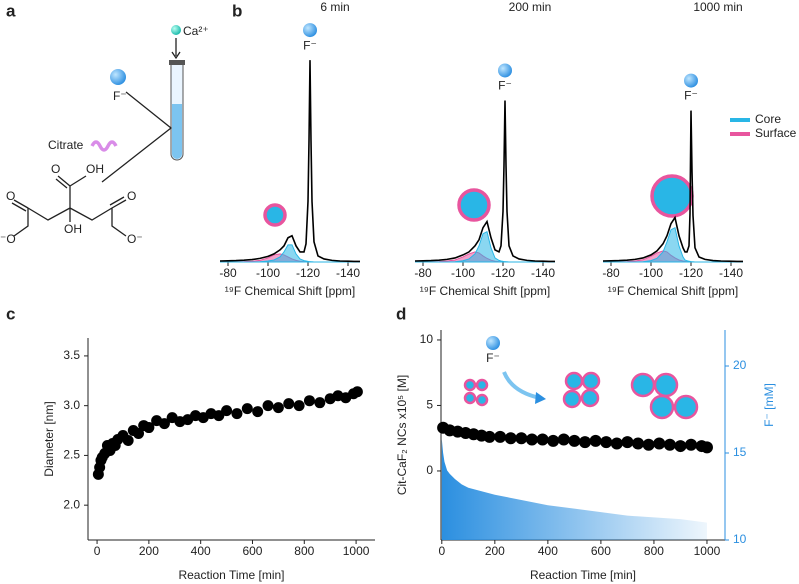  Describe the element at coordinates (521, 385) in the screenshot. I see `arrow` at that location.